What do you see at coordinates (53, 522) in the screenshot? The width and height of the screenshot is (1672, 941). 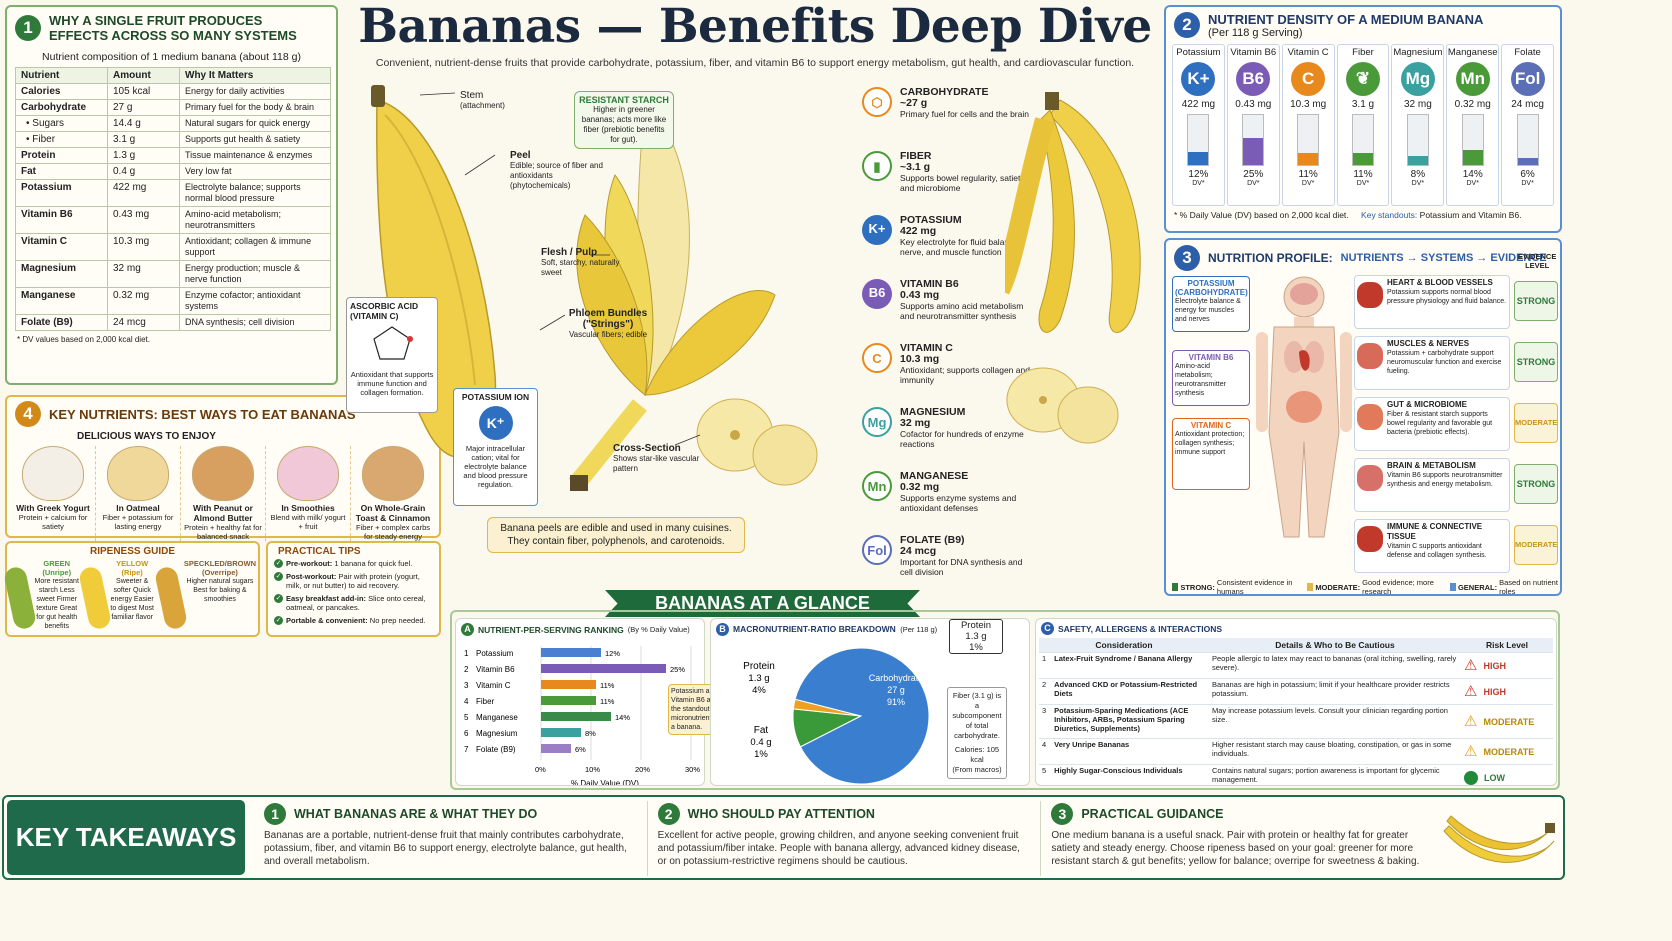 I see `way-desc: Protein + calcium for satiety` at bounding box center [53, 522].